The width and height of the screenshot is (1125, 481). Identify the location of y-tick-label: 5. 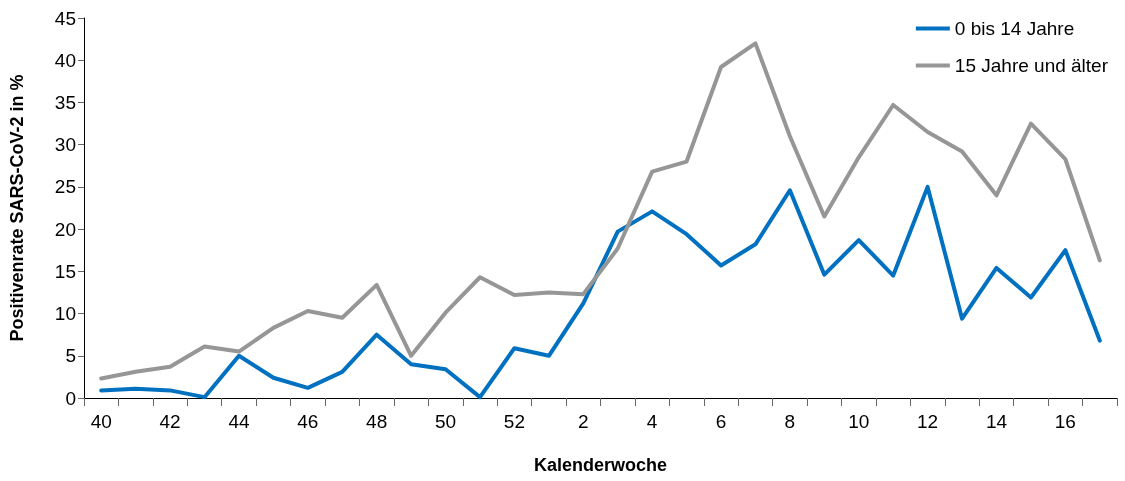
(70, 356).